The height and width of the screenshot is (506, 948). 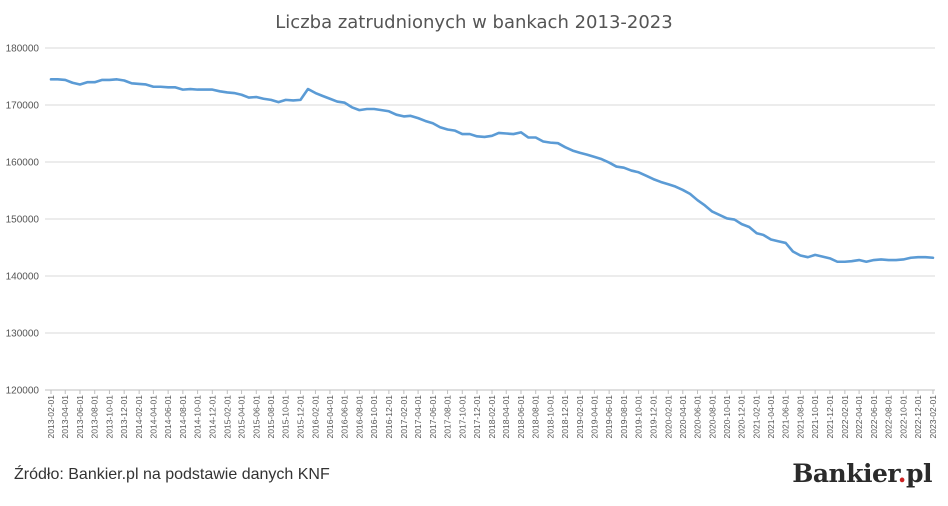 What do you see at coordinates (212, 417) in the screenshot?
I see `x-tick-label: 2014-12-01` at bounding box center [212, 417].